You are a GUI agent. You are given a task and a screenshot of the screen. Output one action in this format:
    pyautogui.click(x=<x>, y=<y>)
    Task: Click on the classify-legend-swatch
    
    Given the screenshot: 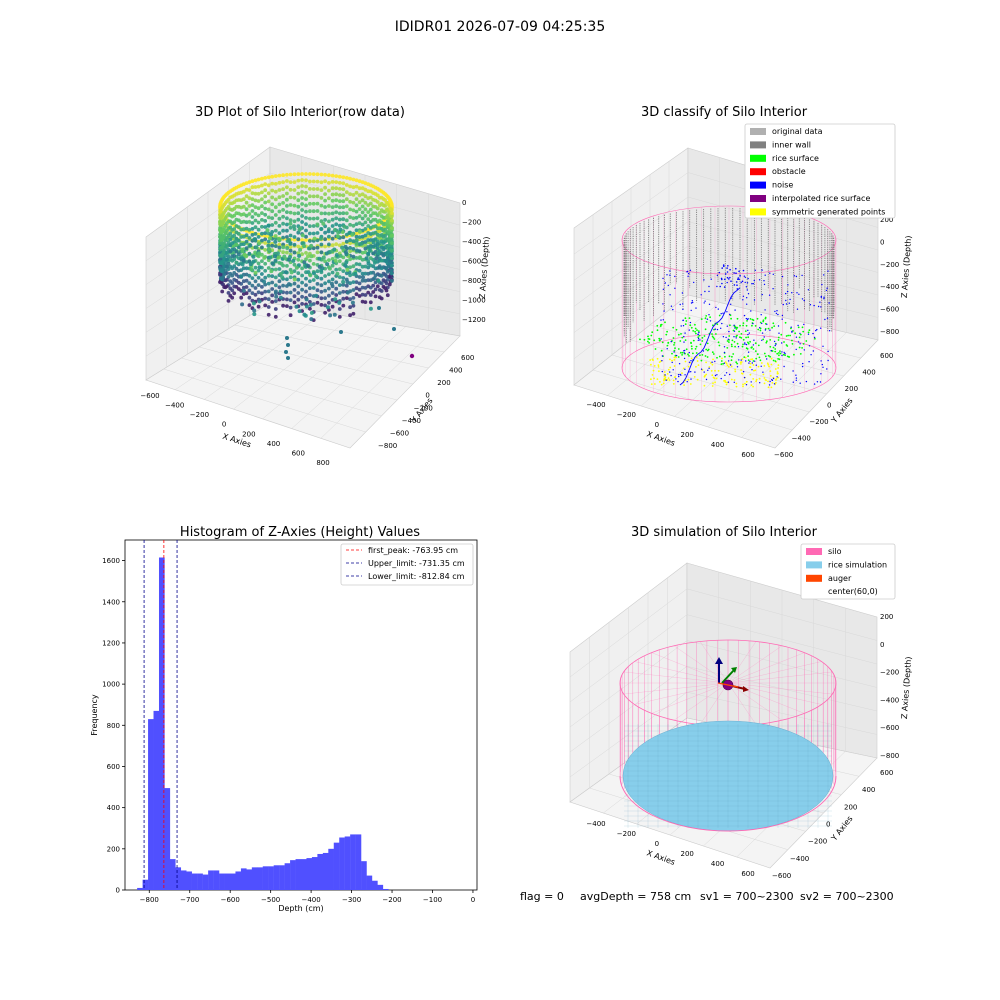 What is the action you would take?
    pyautogui.click(x=758, y=172)
    